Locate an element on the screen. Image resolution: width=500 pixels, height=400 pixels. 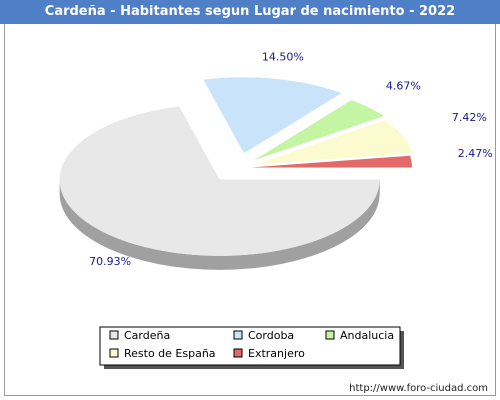
value-label-extranjero: 2.47% is located at coordinates (475, 153).